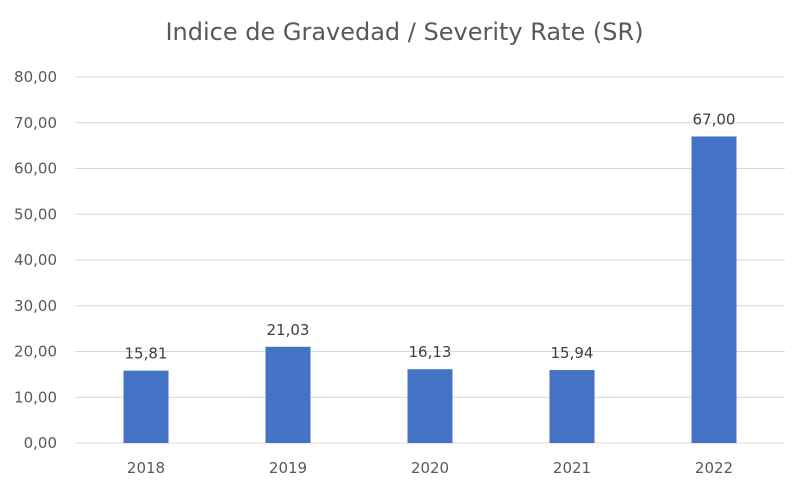 Image resolution: width=809 pixels, height=492 pixels. I want to click on y-tick-label: 30,00, so click(35, 306).